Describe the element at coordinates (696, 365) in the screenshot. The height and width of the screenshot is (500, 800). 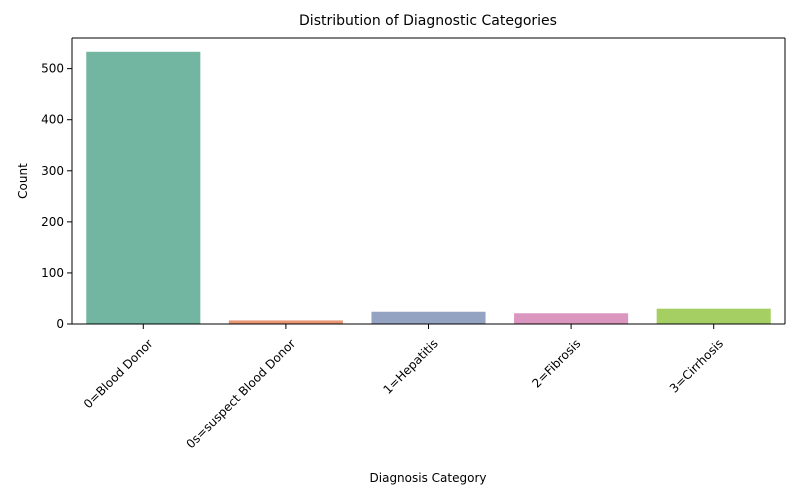
I see `x-tick-label-4: 3=Cirrhosis` at that location.